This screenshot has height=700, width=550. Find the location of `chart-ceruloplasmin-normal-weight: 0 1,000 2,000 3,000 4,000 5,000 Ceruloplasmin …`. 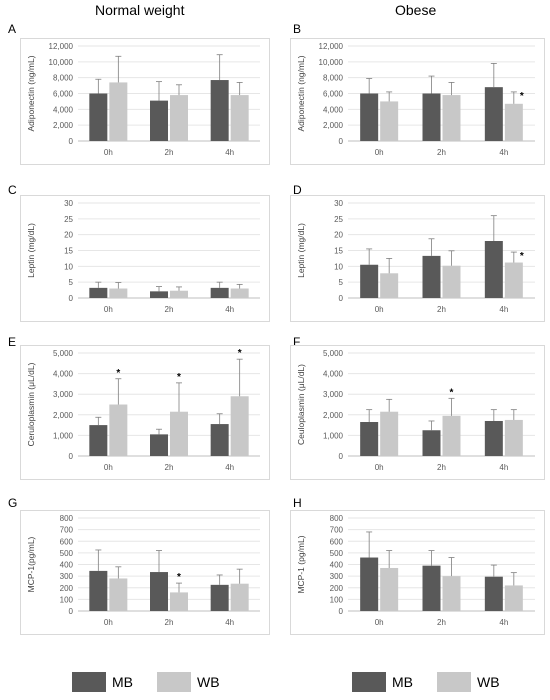

chart-ceruloplasmin-normal-weight: 0 1,000 2,000 3,000 4,000 5,000 Ceruloplasmin … is located at coordinates (145, 412).